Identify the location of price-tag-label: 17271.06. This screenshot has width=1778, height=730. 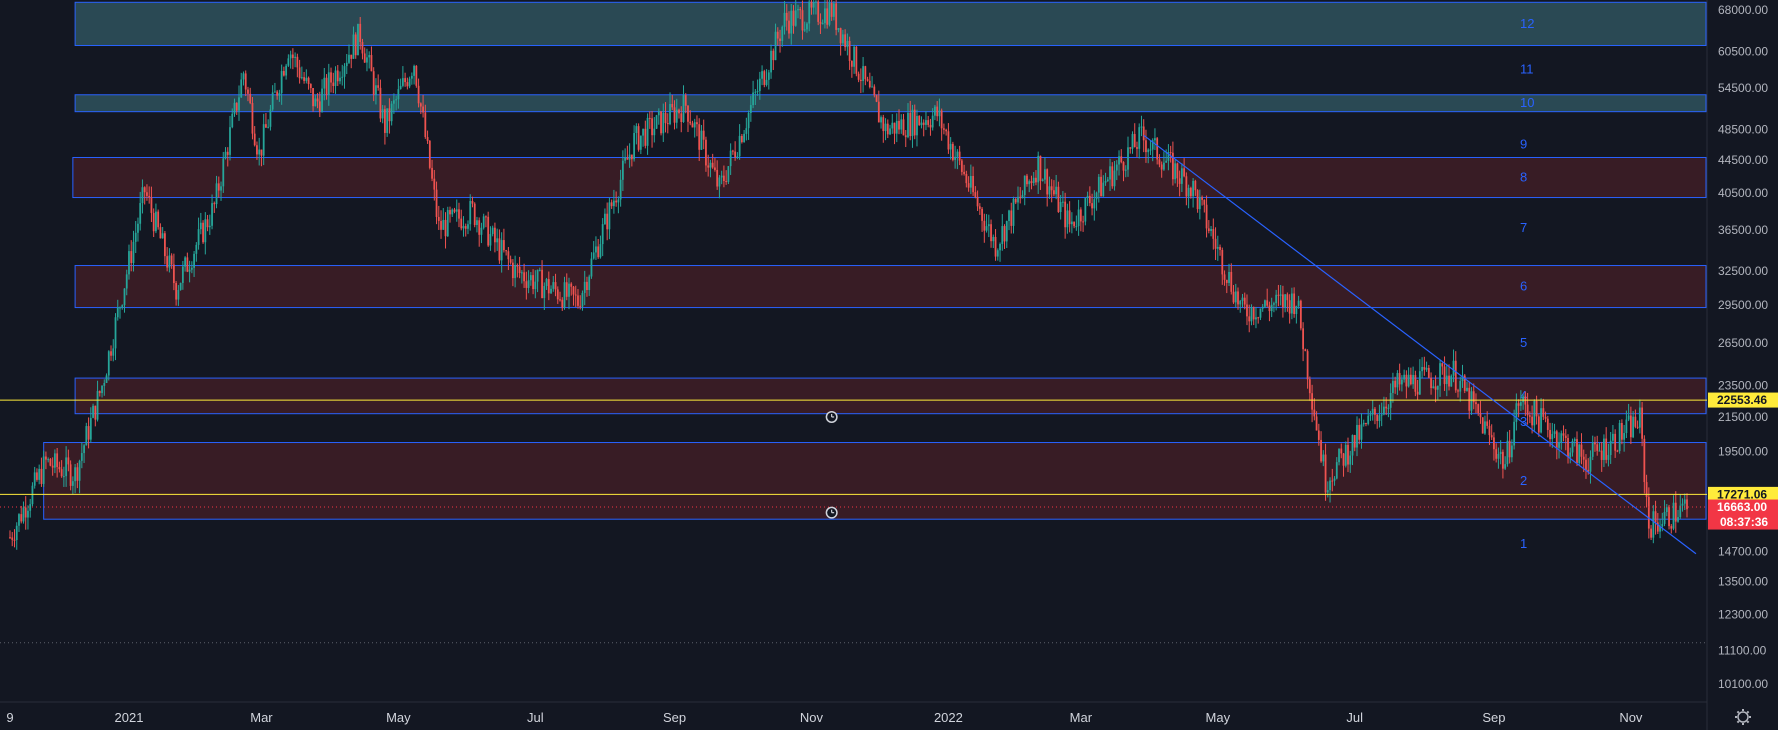
(1742, 494).